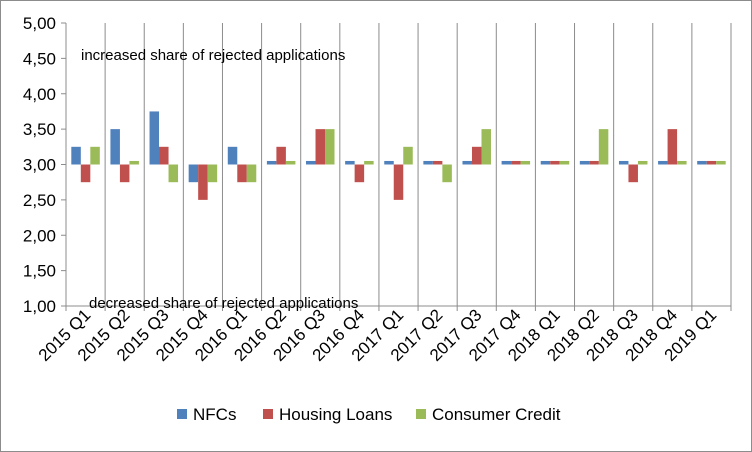 This screenshot has width=752, height=452. What do you see at coordinates (39, 165) in the screenshot?
I see `y-tick-label: 3,00` at bounding box center [39, 165].